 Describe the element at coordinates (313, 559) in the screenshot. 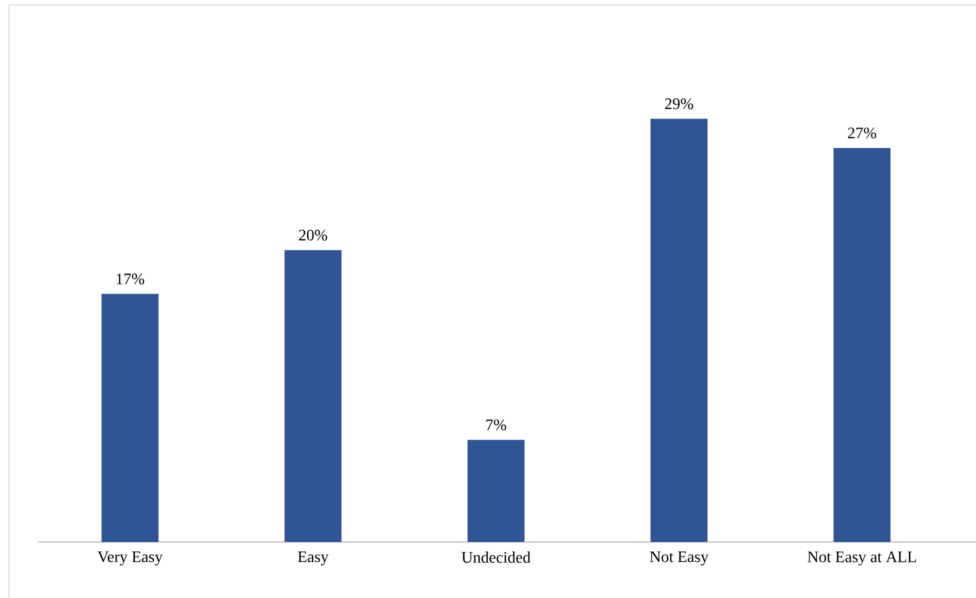

I see `x-tick-label: Easy` at that location.